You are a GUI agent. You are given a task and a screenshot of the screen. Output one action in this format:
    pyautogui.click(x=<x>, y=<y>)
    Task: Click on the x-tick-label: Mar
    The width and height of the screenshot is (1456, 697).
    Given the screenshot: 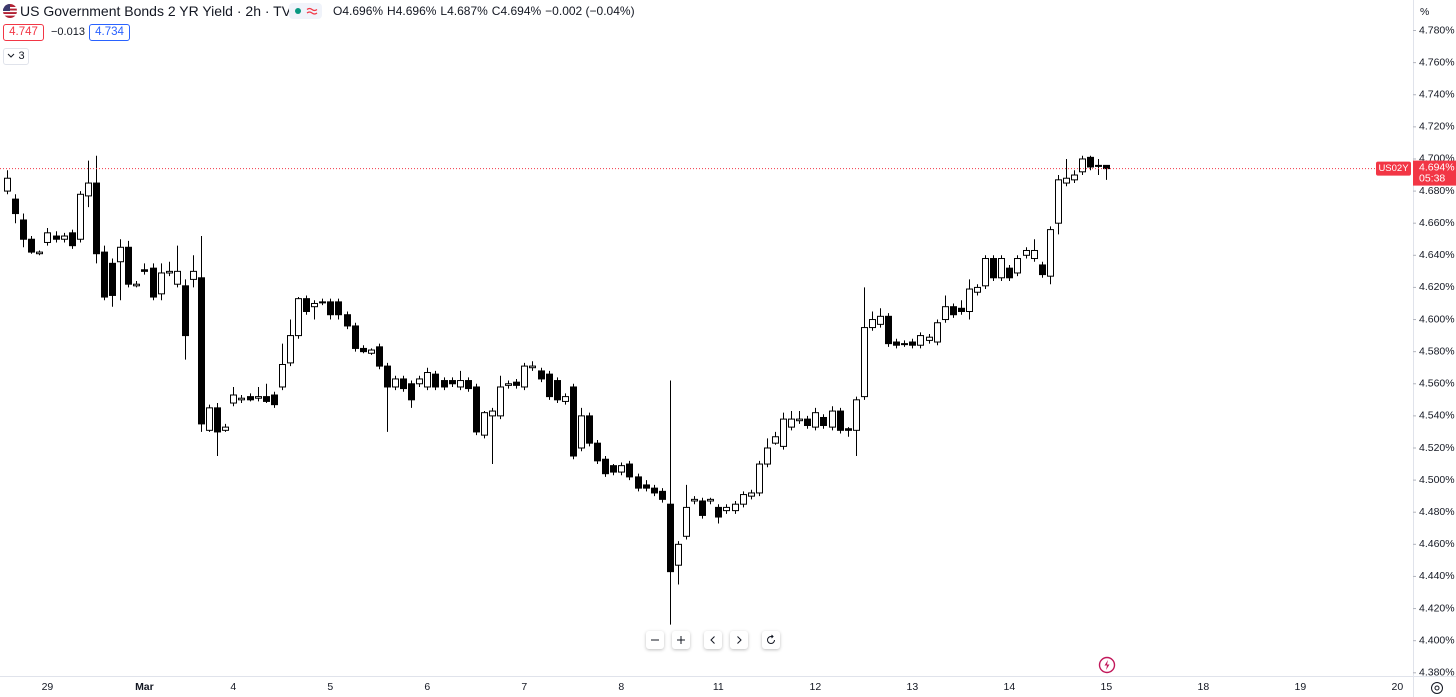 What is the action you would take?
    pyautogui.click(x=144, y=687)
    